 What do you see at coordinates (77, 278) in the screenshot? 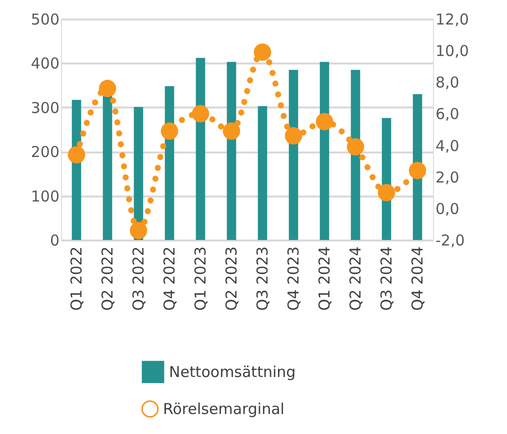
I see `x-tick-label: Q1 2022` at bounding box center [77, 278].